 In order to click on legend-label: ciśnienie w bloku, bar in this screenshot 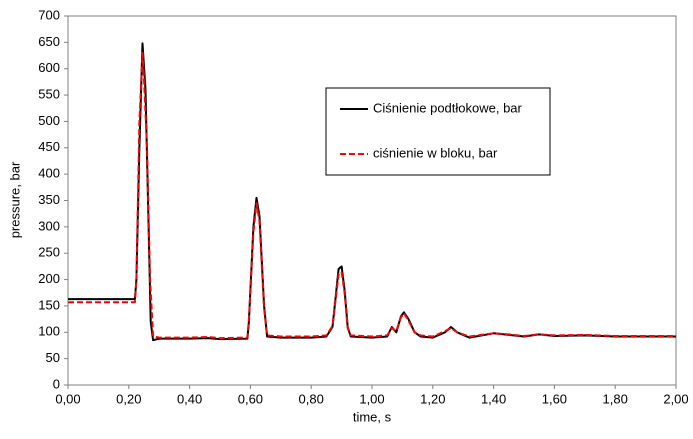, I will do `click(435, 152)`.